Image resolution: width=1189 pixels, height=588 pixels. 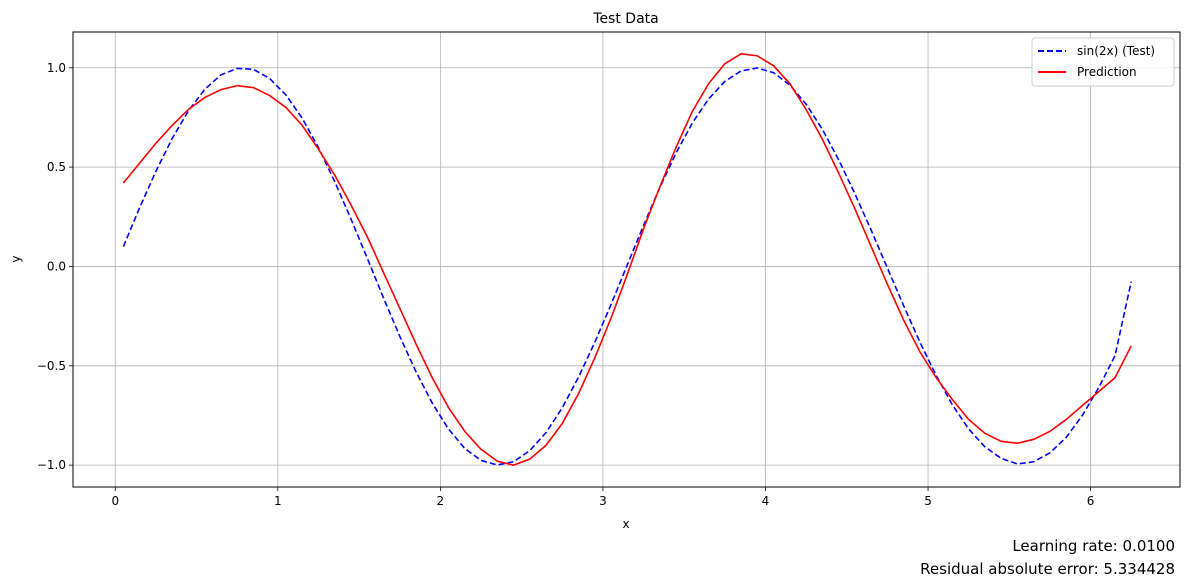 I want to click on legend: sin(2x) (Test) Prediction, so click(x=1103, y=62).